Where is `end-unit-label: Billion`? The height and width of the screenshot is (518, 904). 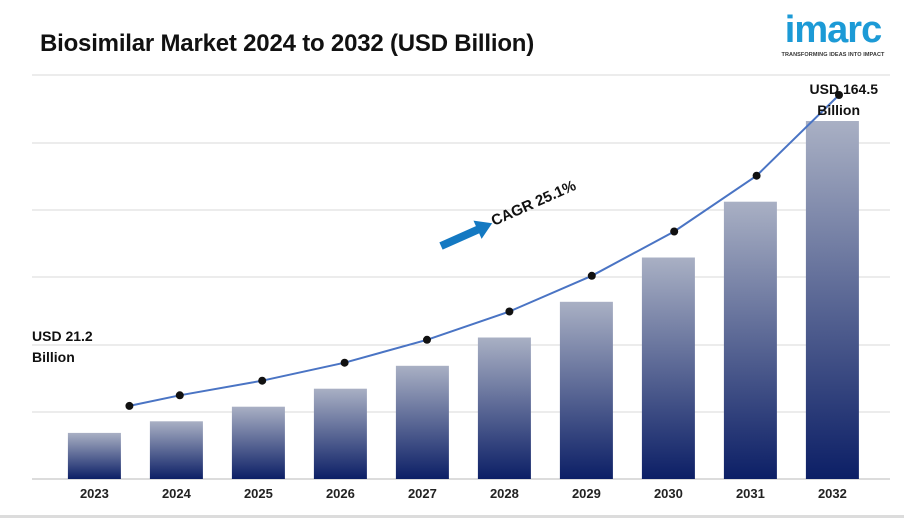
end-unit-label: Billion is located at coordinates (838, 110).